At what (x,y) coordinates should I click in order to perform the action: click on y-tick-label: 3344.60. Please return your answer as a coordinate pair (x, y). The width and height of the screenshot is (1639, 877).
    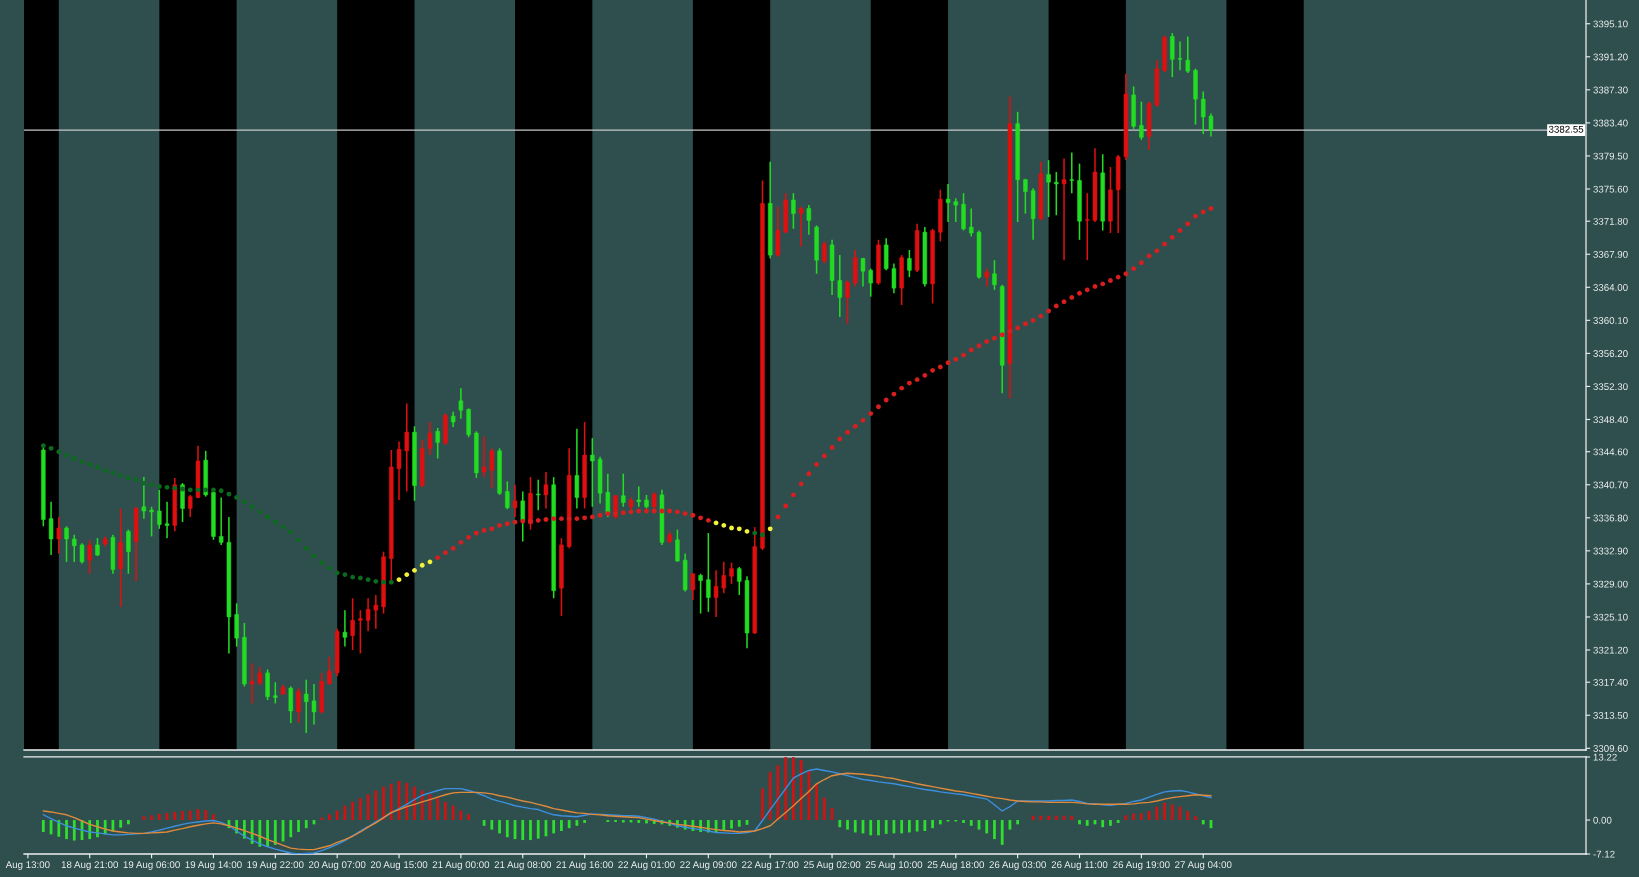
    Looking at the image, I should click on (1610, 452).